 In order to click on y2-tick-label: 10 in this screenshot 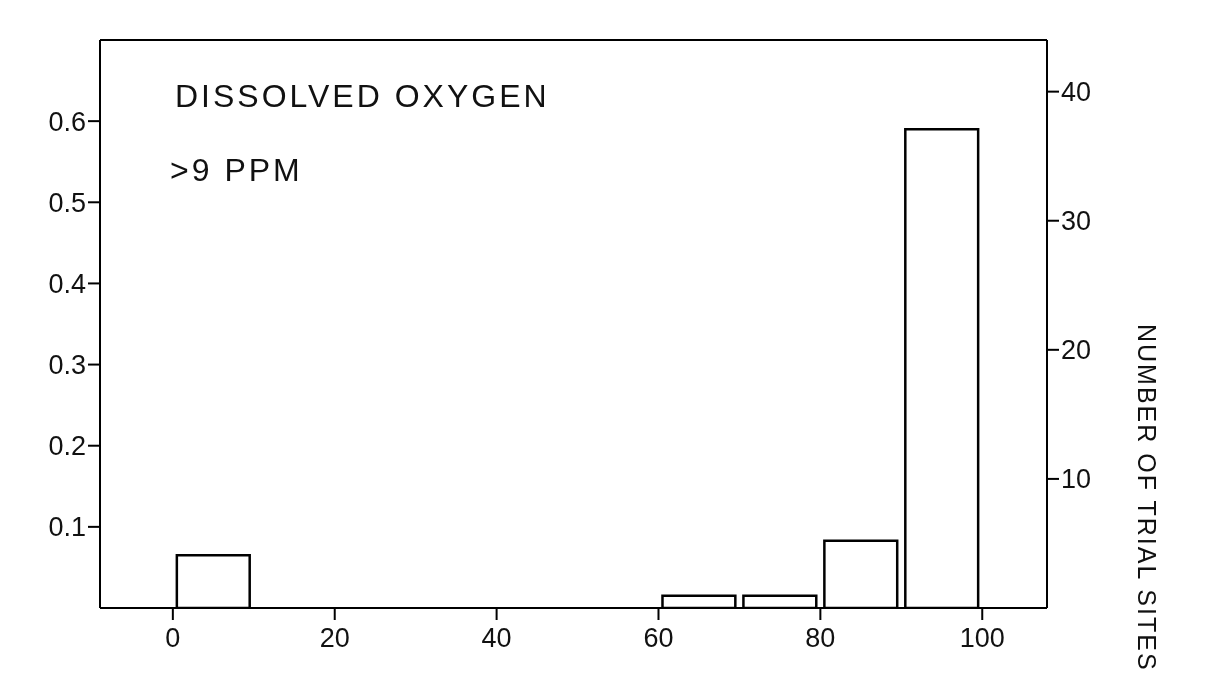, I will do `click(1076, 479)`.